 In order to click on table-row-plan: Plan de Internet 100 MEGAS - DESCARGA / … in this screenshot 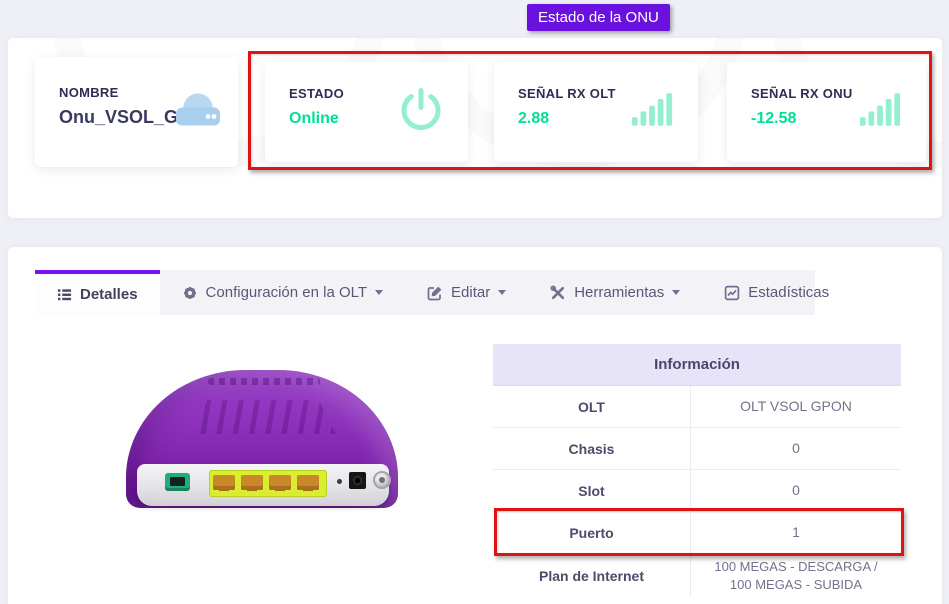, I will do `click(697, 576)`.